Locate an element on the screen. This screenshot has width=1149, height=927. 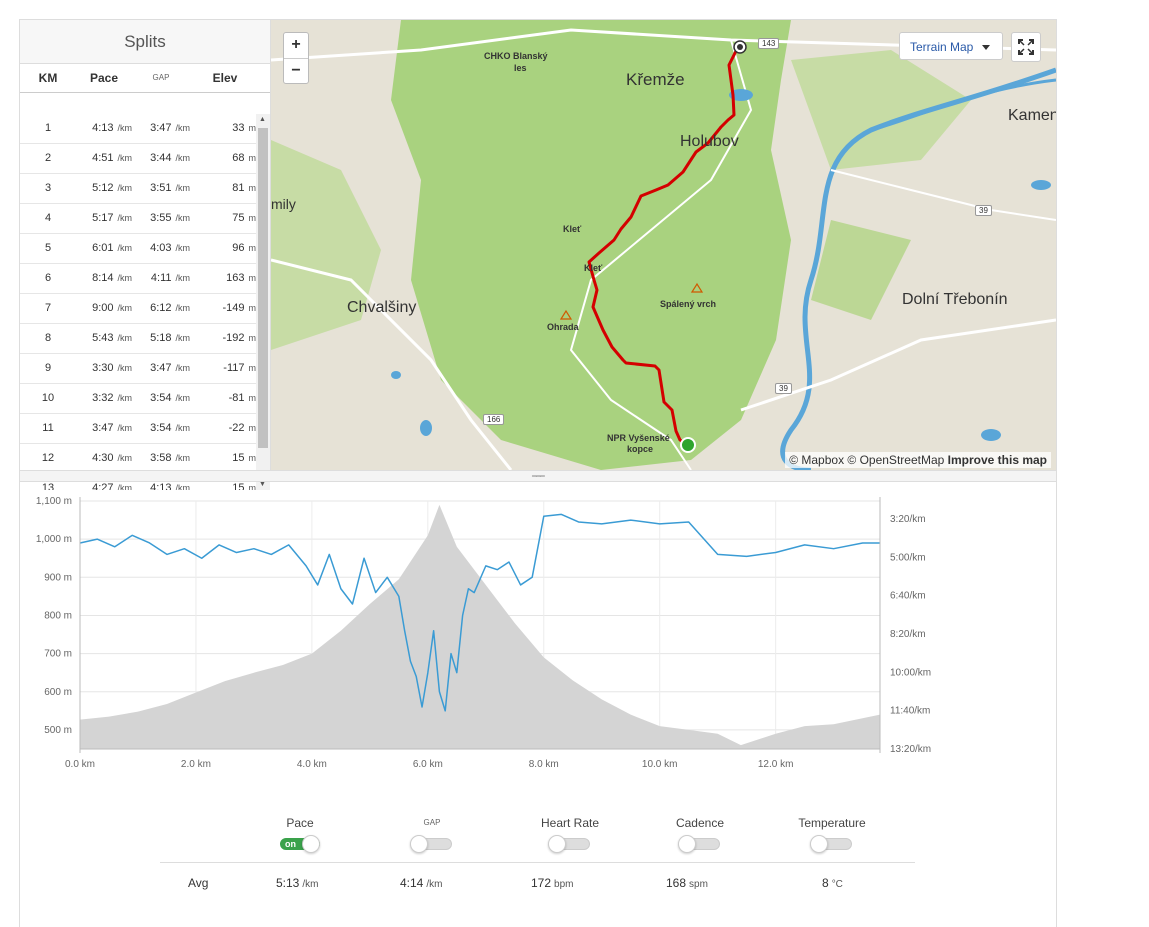
split-gap: 3:54/km is located at coordinates (161, 428).